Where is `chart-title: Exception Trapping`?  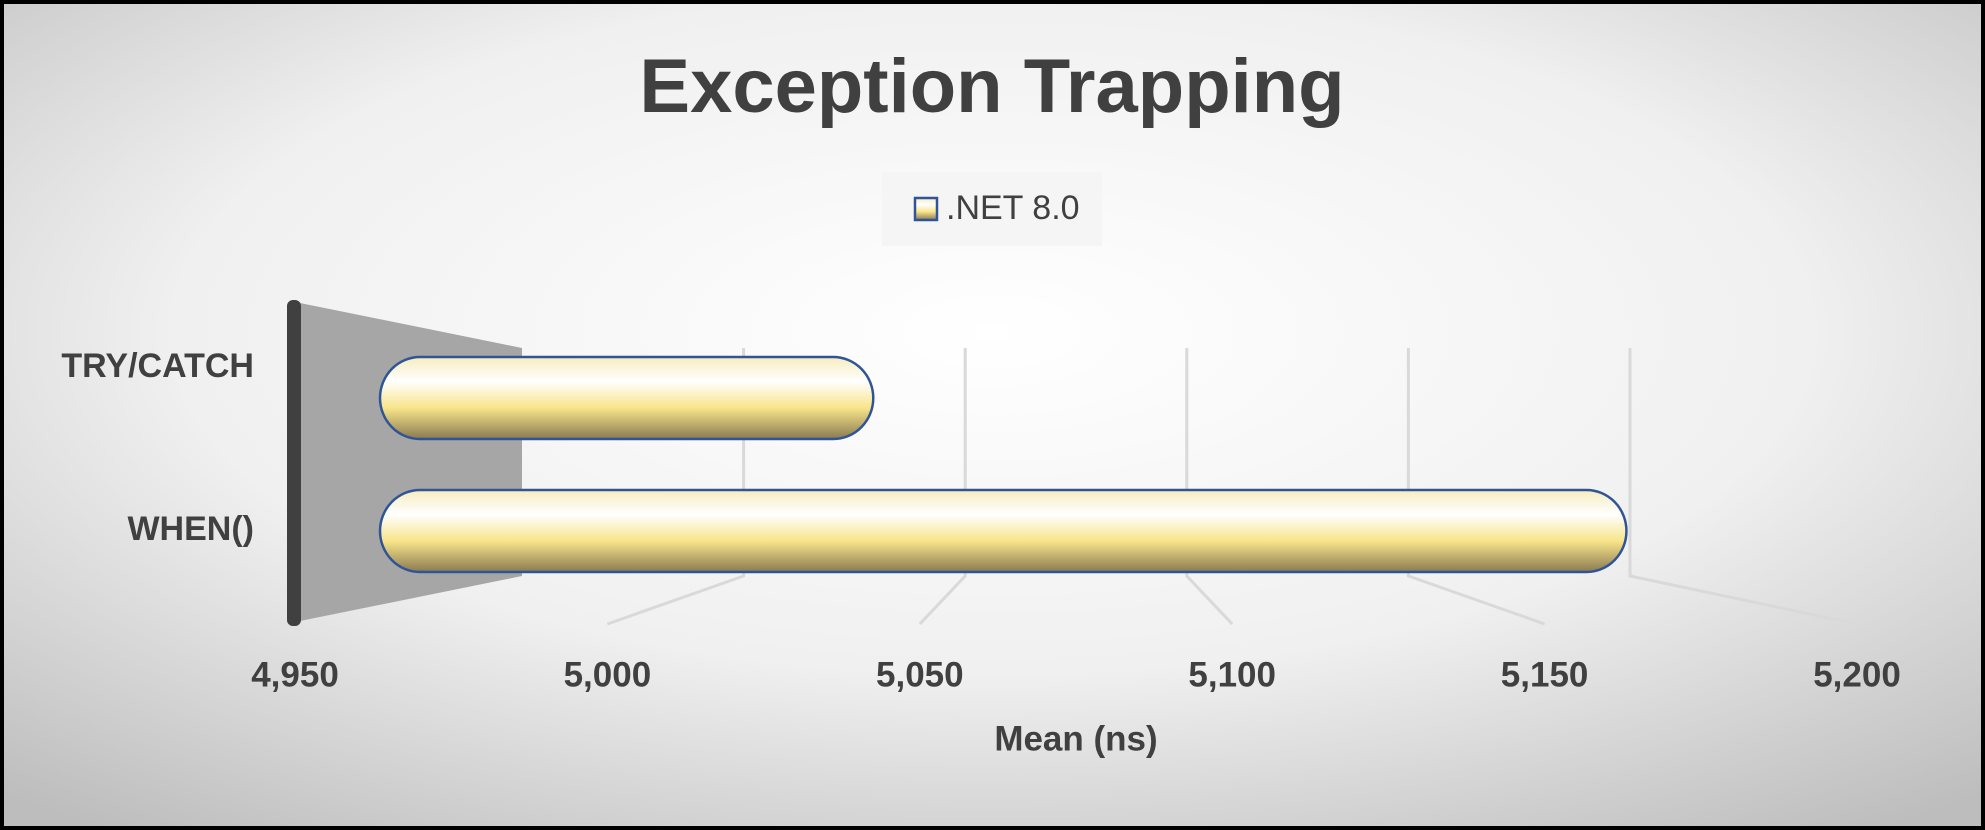
chart-title: Exception Trapping is located at coordinates (991, 86).